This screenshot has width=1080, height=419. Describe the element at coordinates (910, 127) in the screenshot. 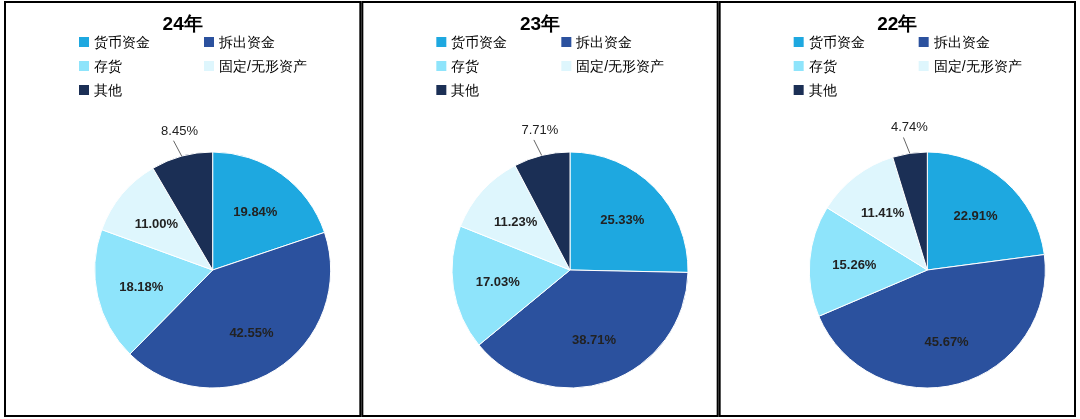

I see `data-label: 4.74%` at that location.